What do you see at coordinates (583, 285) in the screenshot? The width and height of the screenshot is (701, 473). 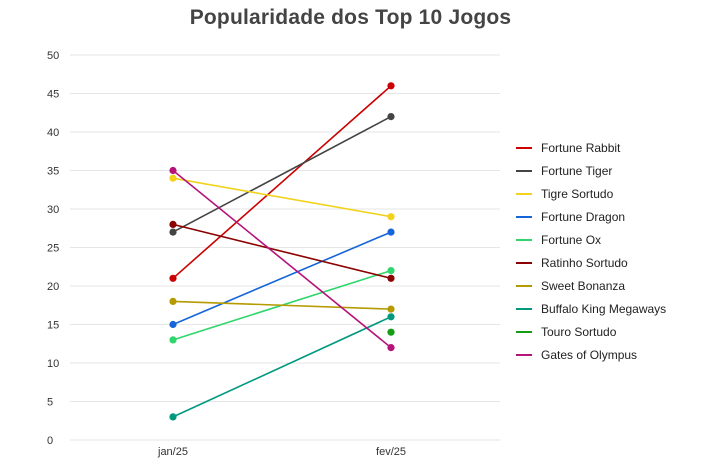 I see `legend-label: Sweet Bonanza` at bounding box center [583, 285].